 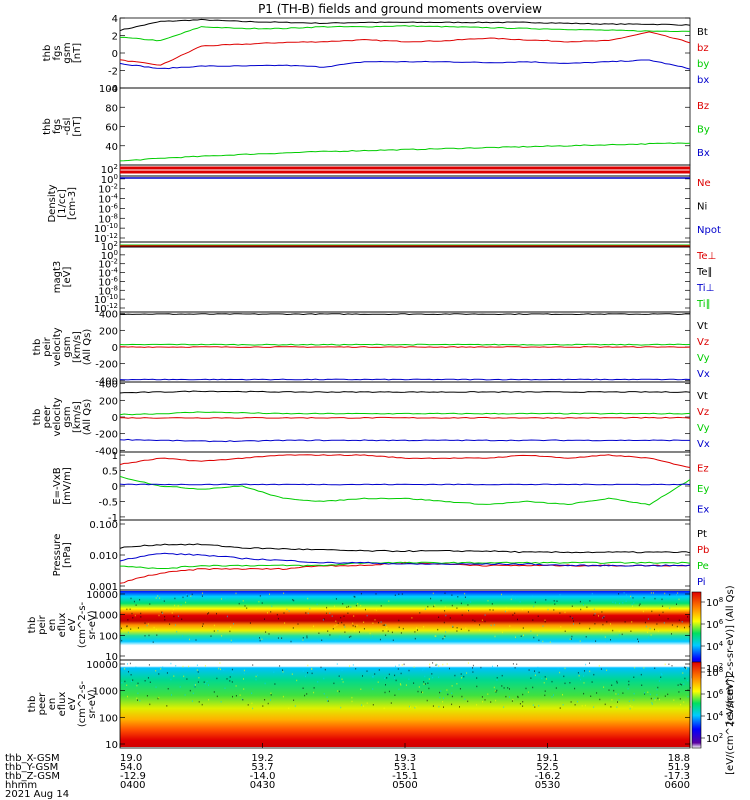 What do you see at coordinates (405, 53) in the screenshot?
I see `panel-fgs-frame` at bounding box center [405, 53].